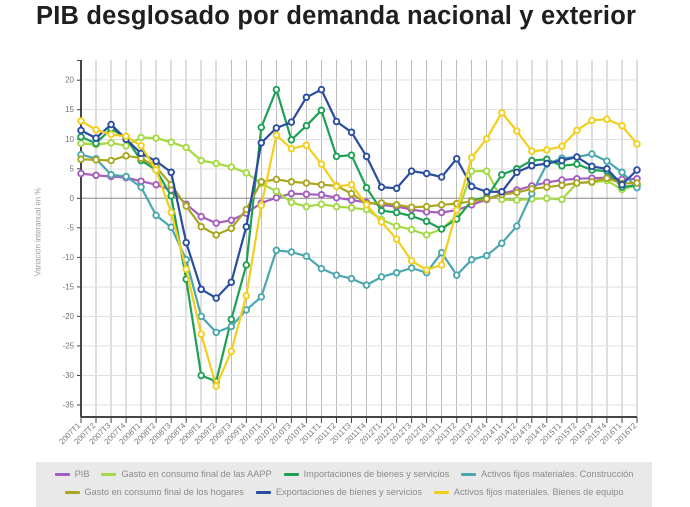 The image size is (690, 507). What do you see at coordinates (68, 316) in the screenshot?
I see `svg-text: -20` at bounding box center [68, 316].